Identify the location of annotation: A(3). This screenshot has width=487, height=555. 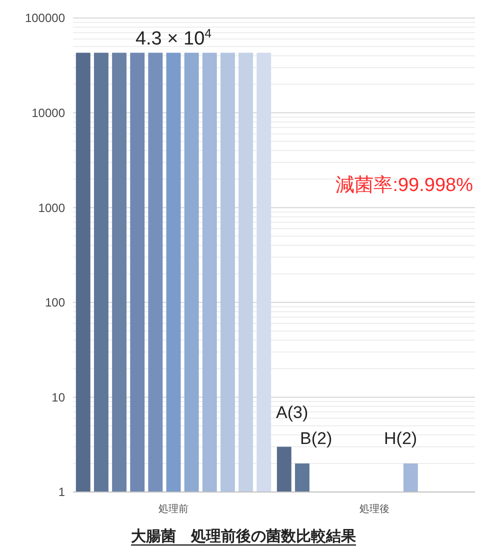
(292, 412).